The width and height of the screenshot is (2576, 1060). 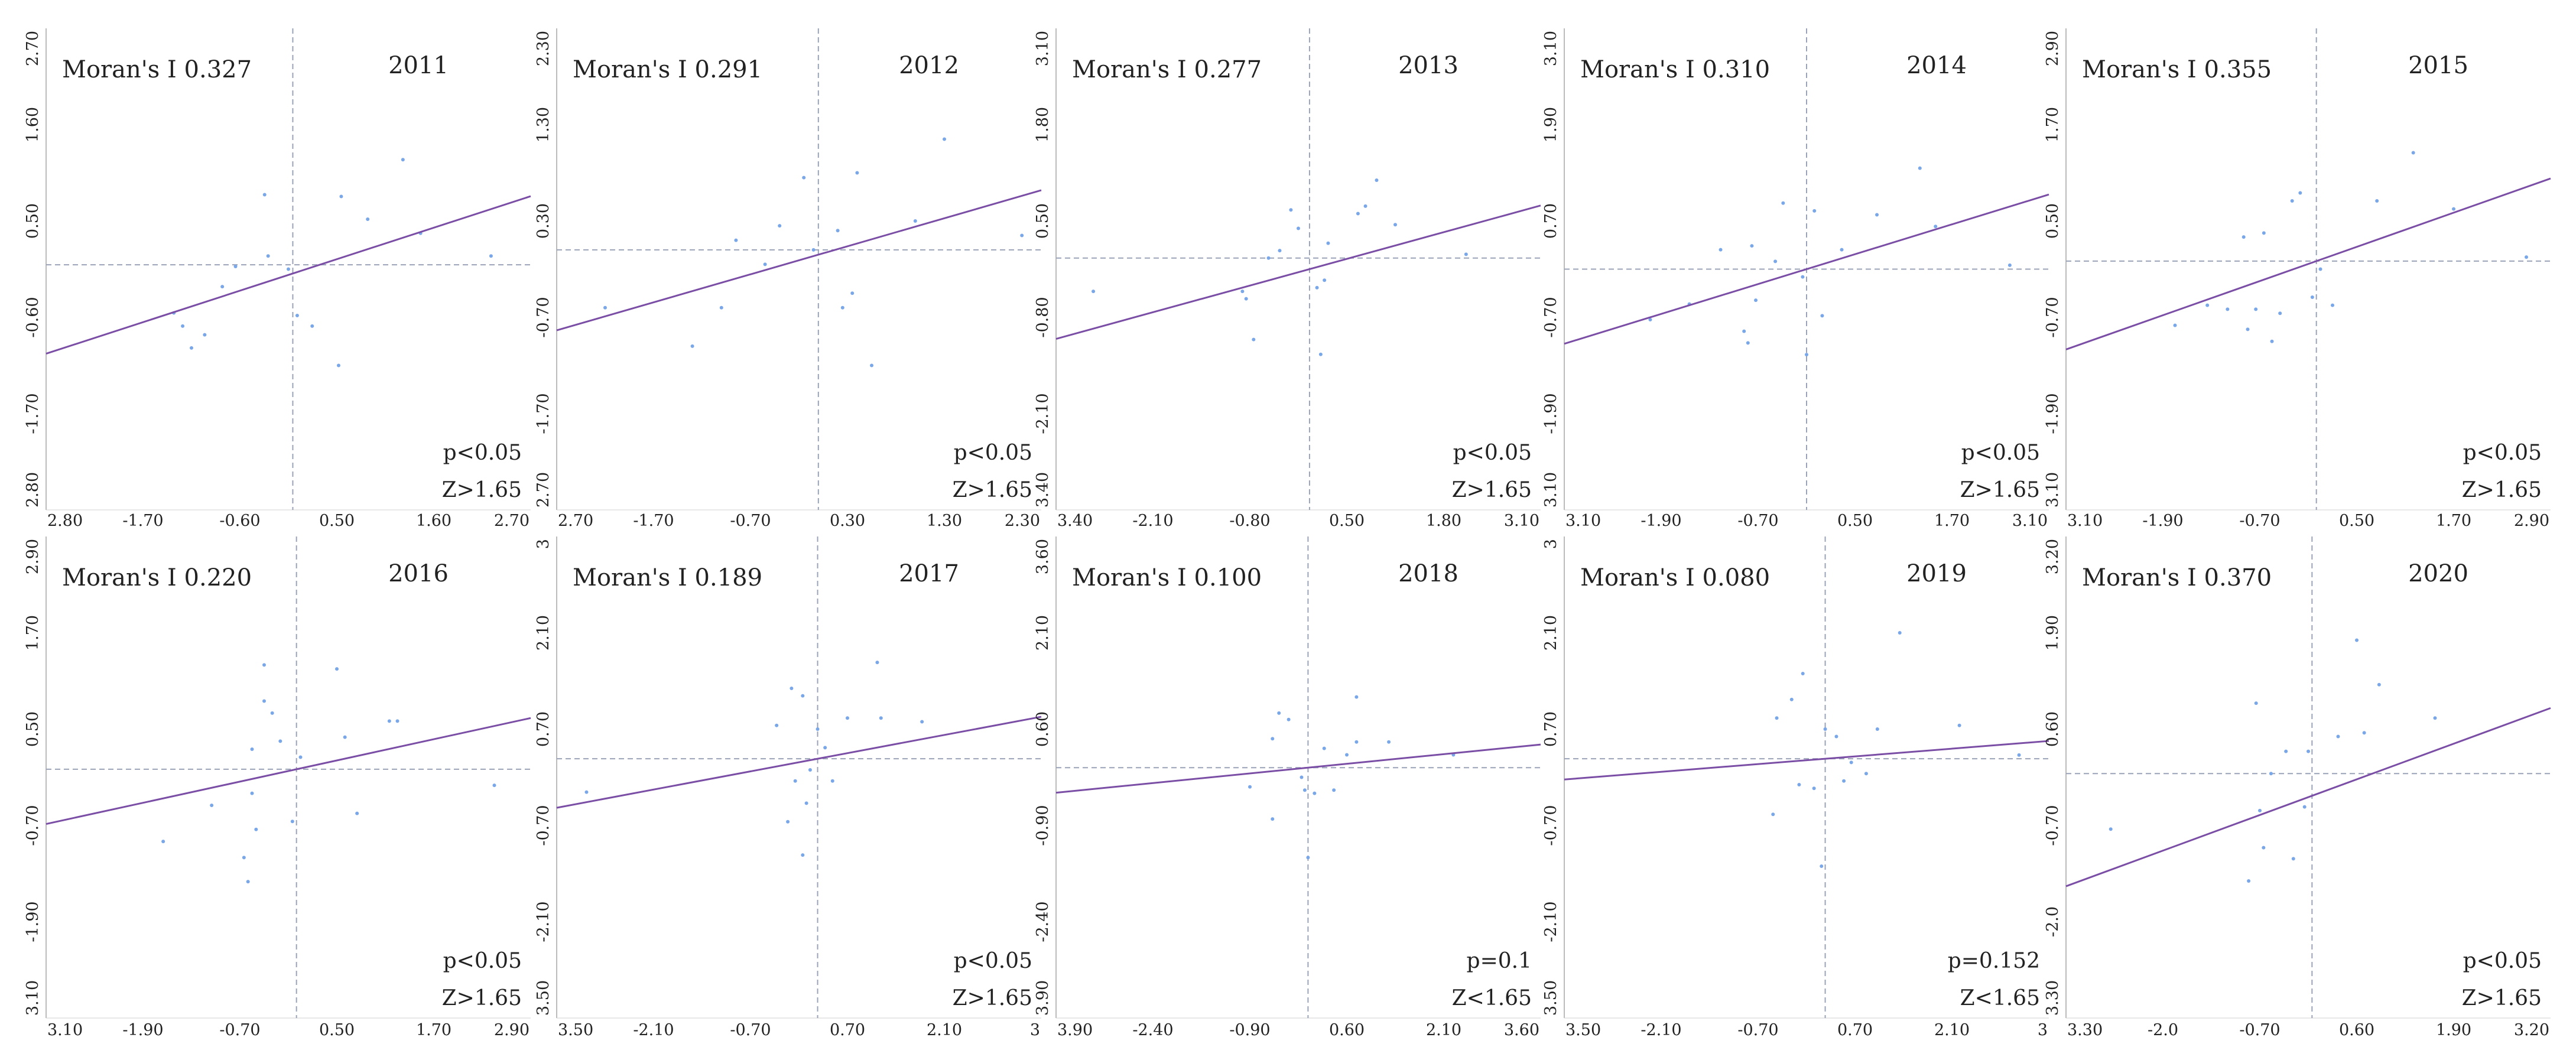 I want to click on x-tick-label: -1.70, so click(x=142, y=521).